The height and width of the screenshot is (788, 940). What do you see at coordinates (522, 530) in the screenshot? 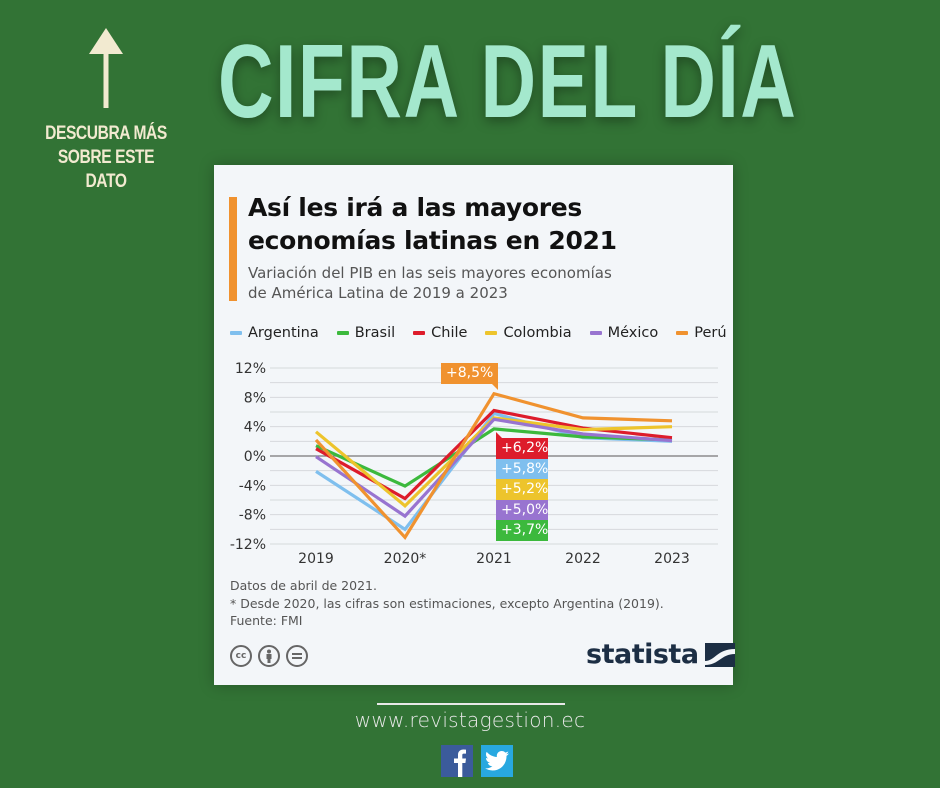
I see `data-label-brasil: +3,7%` at bounding box center [522, 530].